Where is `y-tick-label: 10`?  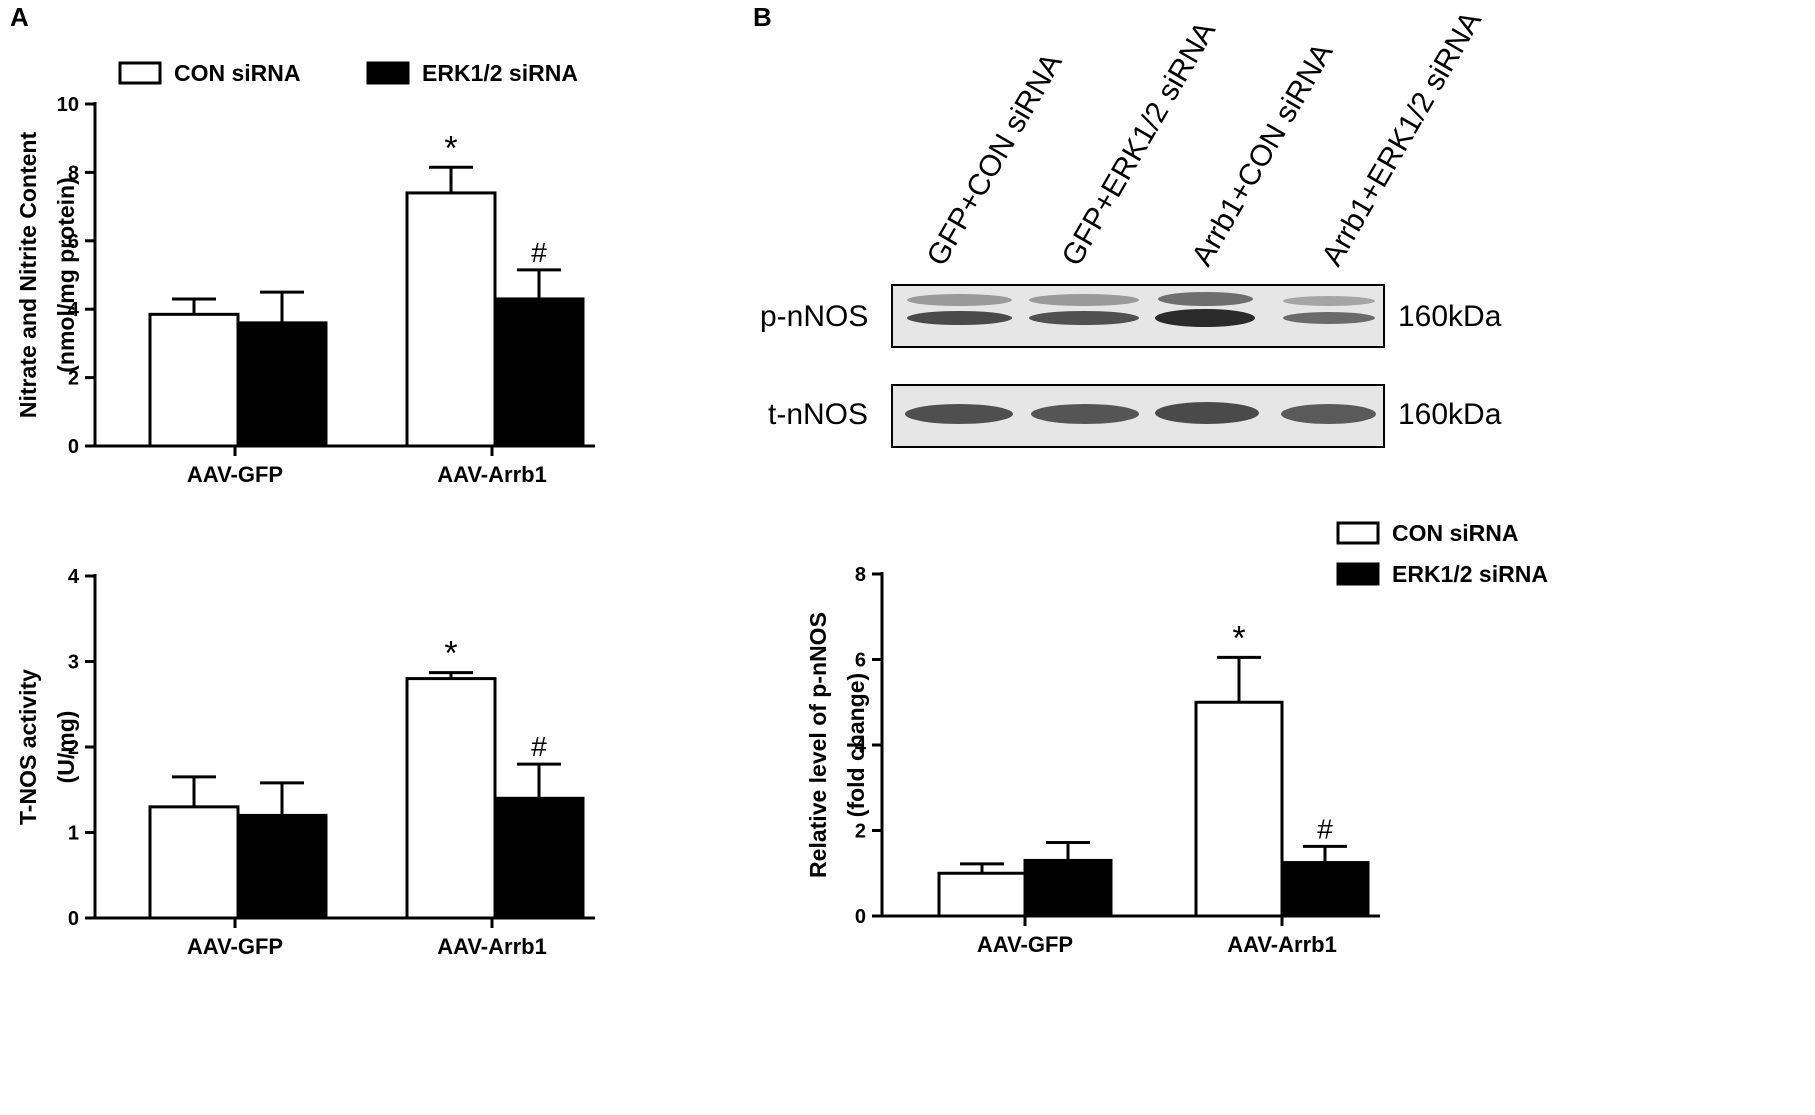
y-tick-label: 10 is located at coordinates (68, 105).